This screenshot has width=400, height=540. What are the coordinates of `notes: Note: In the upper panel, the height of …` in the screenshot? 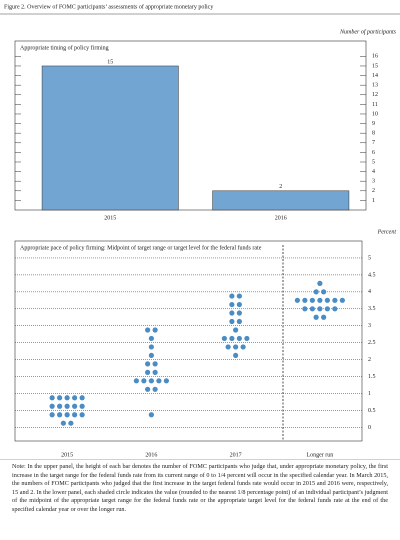 It's located at (200, 488).